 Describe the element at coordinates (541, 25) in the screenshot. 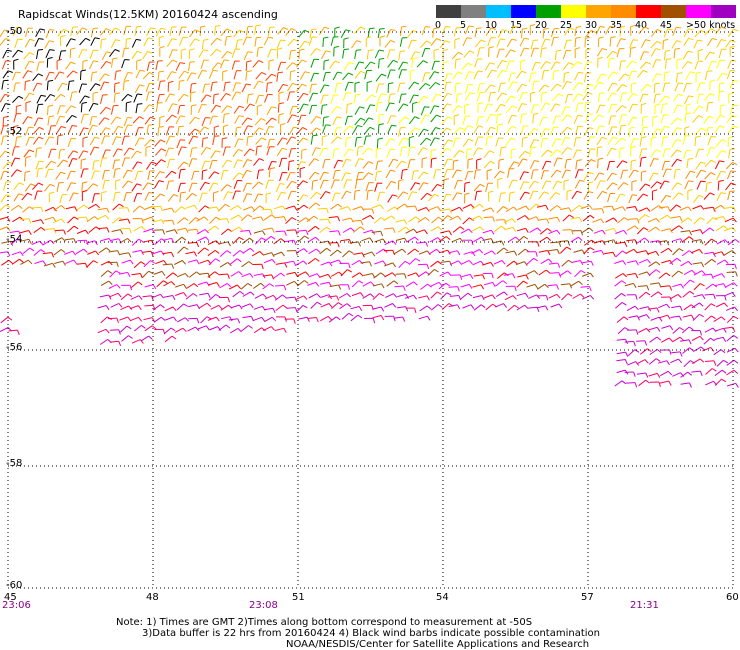

I see `legend-label: 20` at that location.